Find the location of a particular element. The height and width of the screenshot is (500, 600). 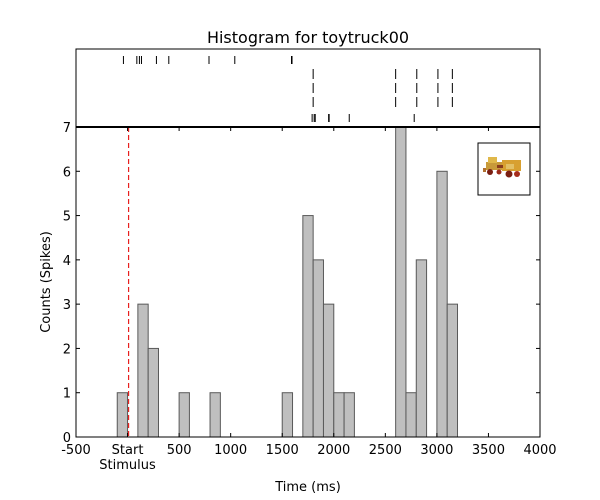

x-tick-label: 500 is located at coordinates (179, 450).